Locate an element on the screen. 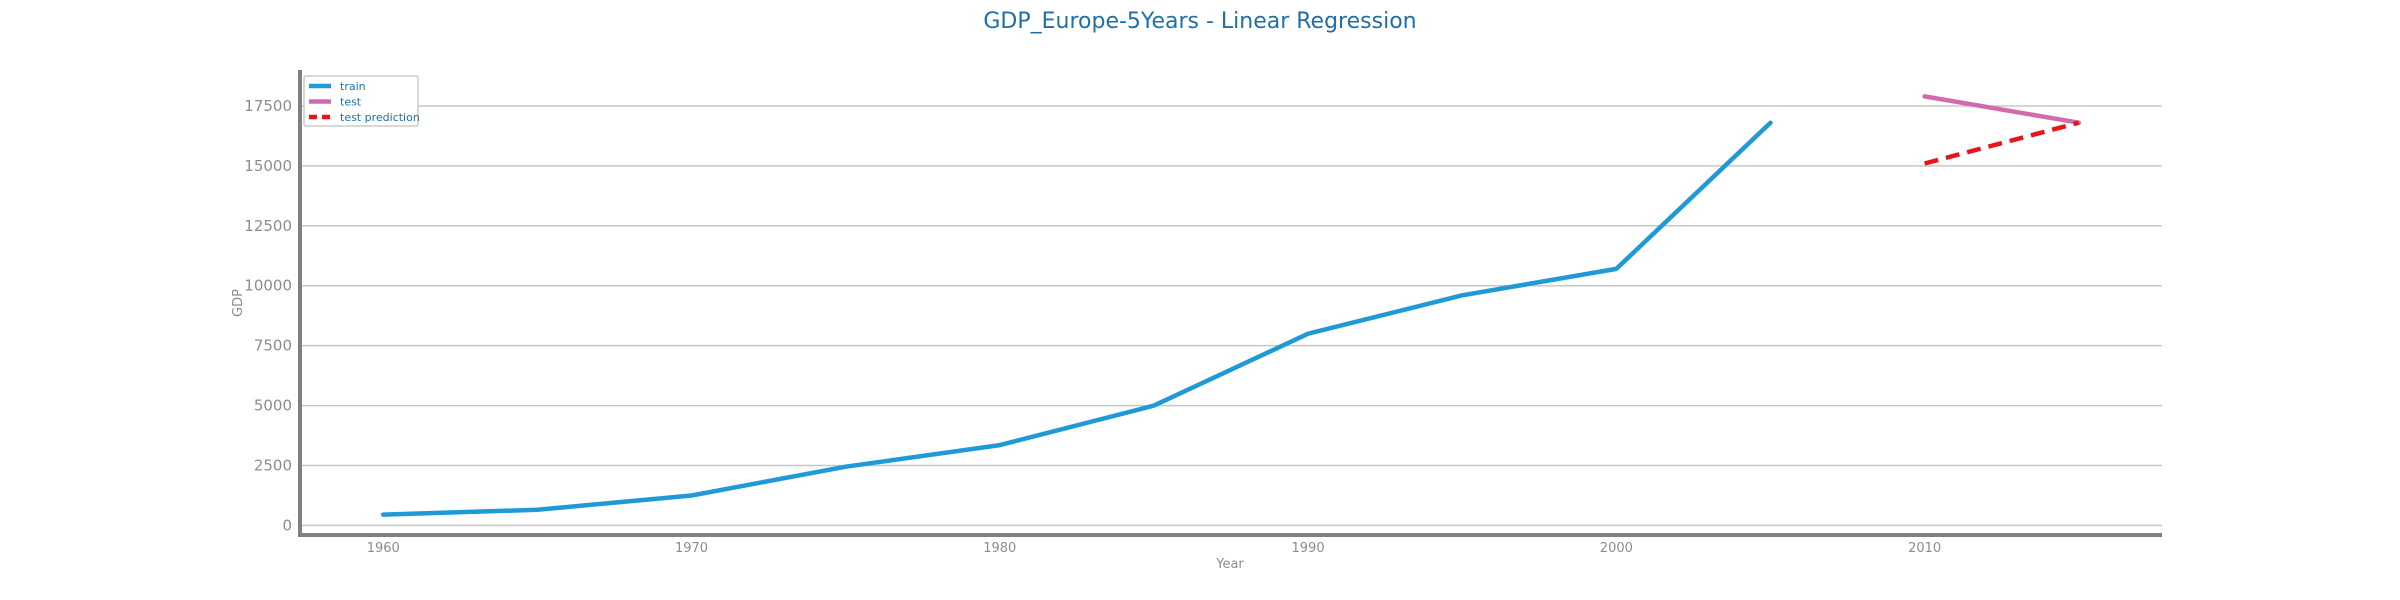  x-tick-labels: 1960 1970 1980 1990 2000 2010 is located at coordinates (1154, 548).